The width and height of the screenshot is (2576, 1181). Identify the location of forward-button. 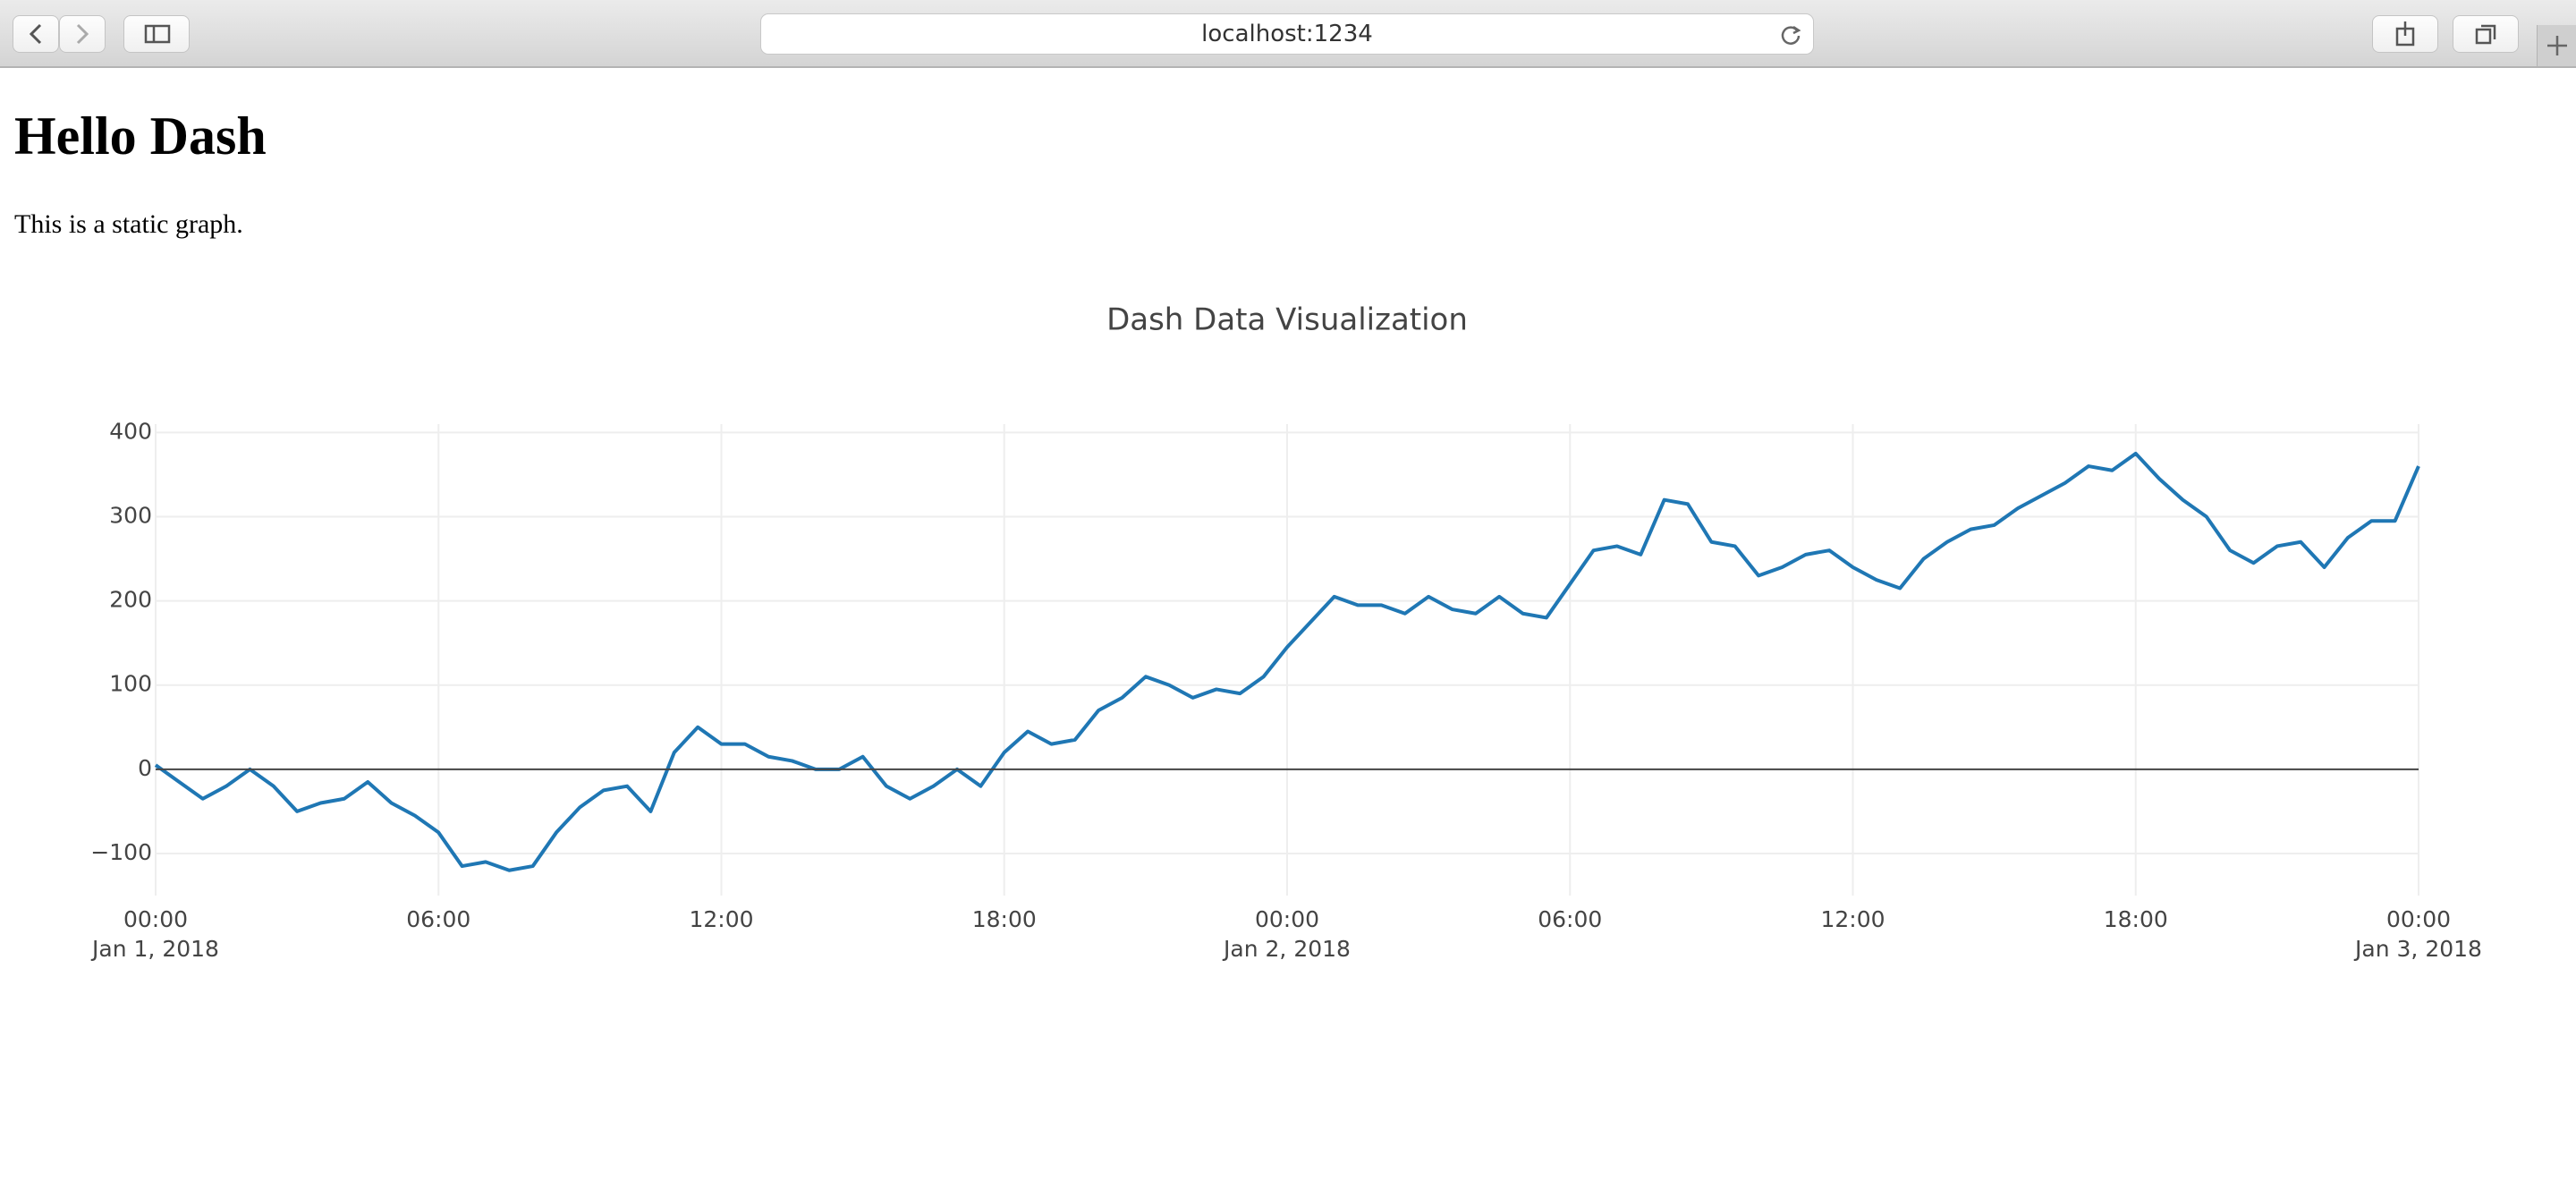
(82, 34).